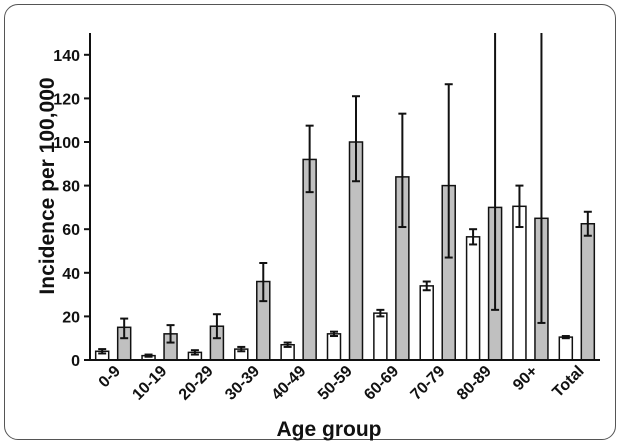  What do you see at coordinates (71, 317) in the screenshot?
I see `y-tick-label: 20` at bounding box center [71, 317].